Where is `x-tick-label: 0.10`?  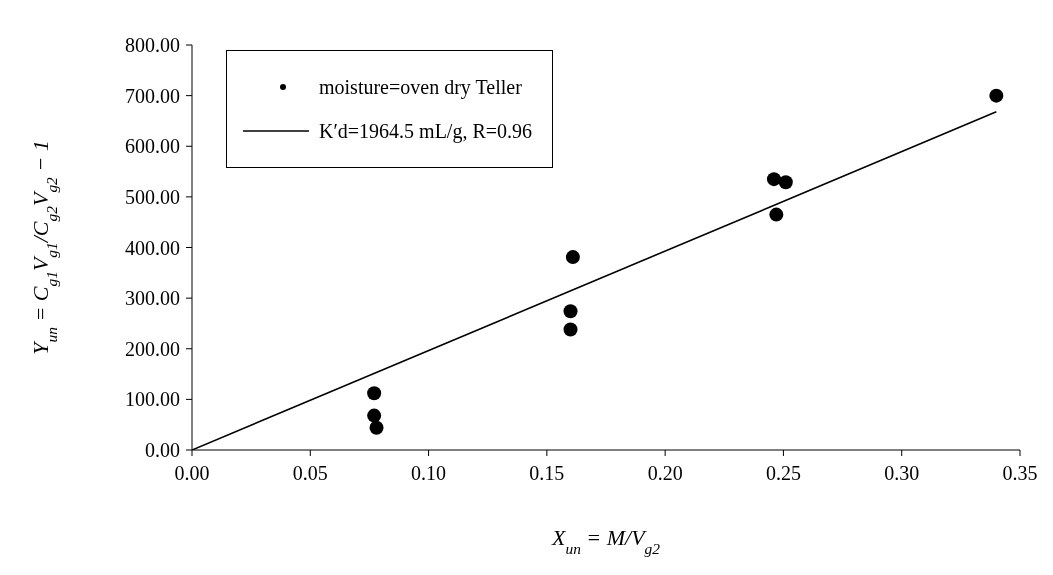 x-tick-label: 0.10 is located at coordinates (429, 473).